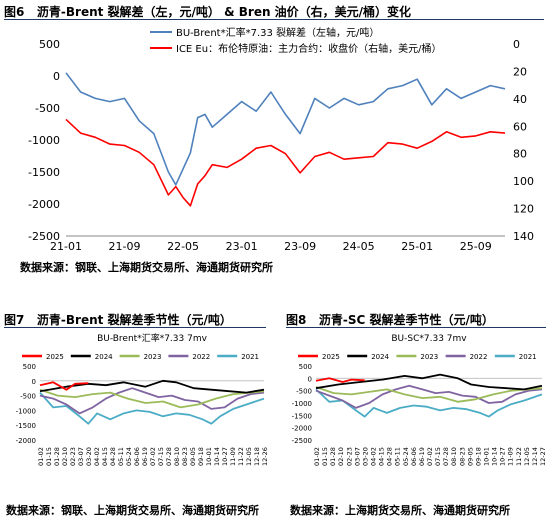 The height and width of the screenshot is (529, 550). Describe the element at coordinates (296, 320) in the screenshot. I see `figure-8-number: 图8` at that location.